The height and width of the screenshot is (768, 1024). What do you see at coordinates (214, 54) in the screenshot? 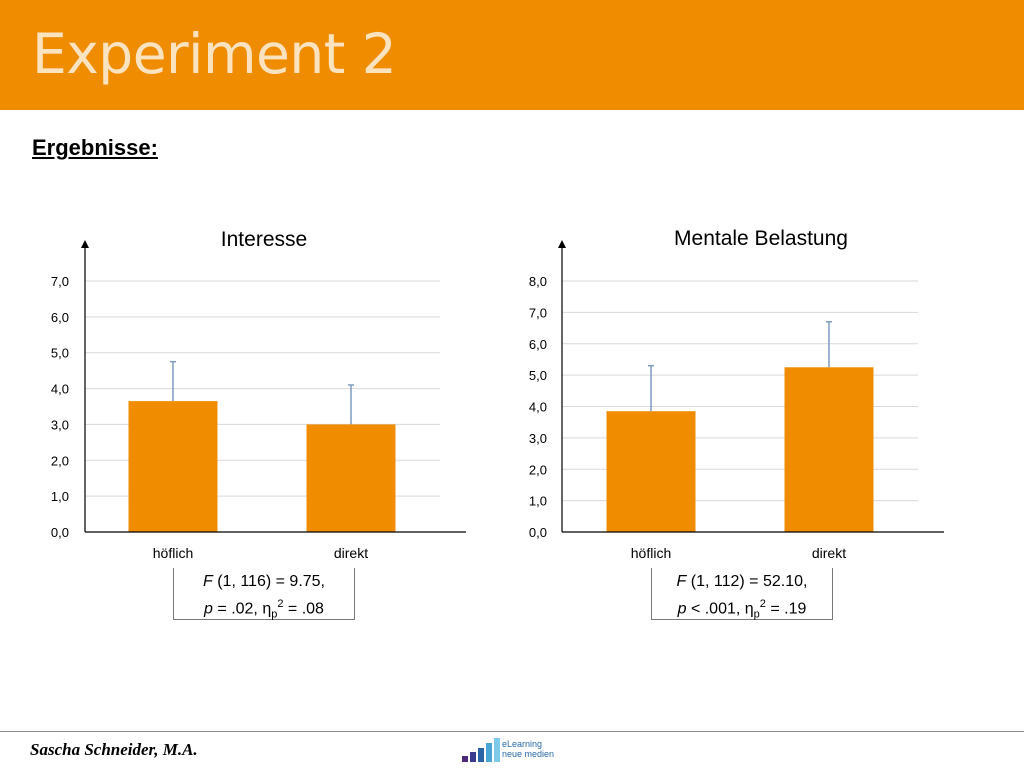
I see `slide-title: Experiment 2` at bounding box center [214, 54].